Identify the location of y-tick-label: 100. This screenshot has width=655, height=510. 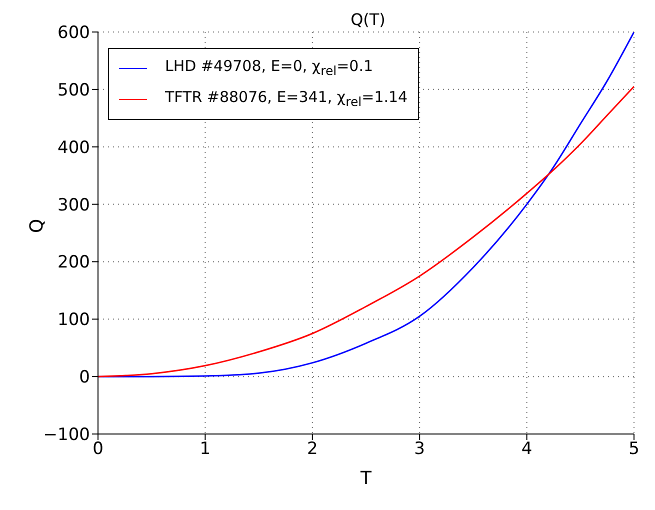
(74, 320).